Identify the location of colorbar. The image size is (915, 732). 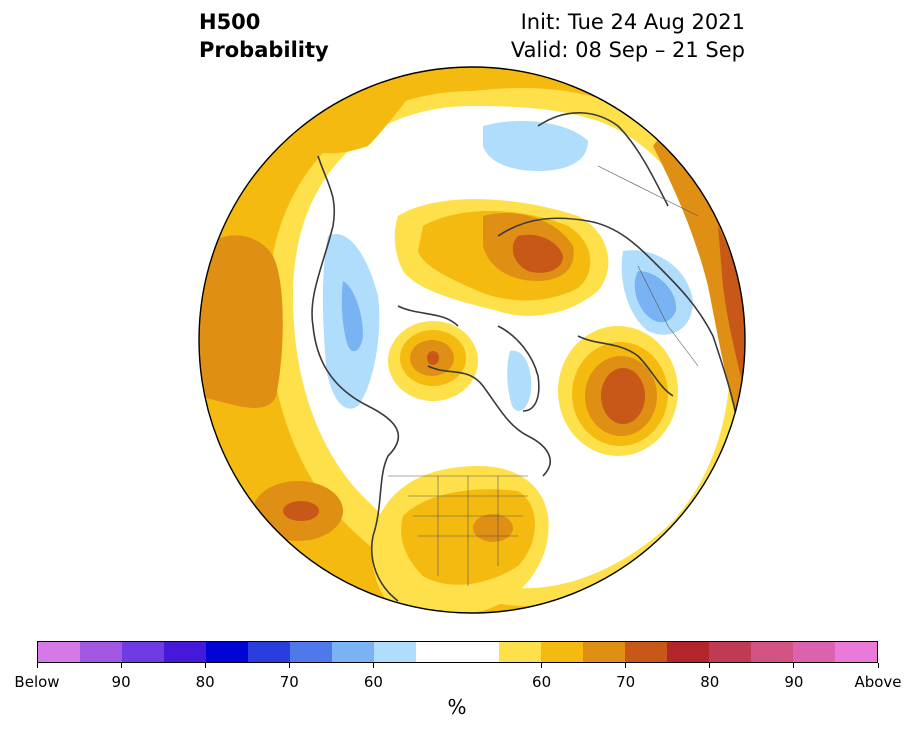
(457, 652).